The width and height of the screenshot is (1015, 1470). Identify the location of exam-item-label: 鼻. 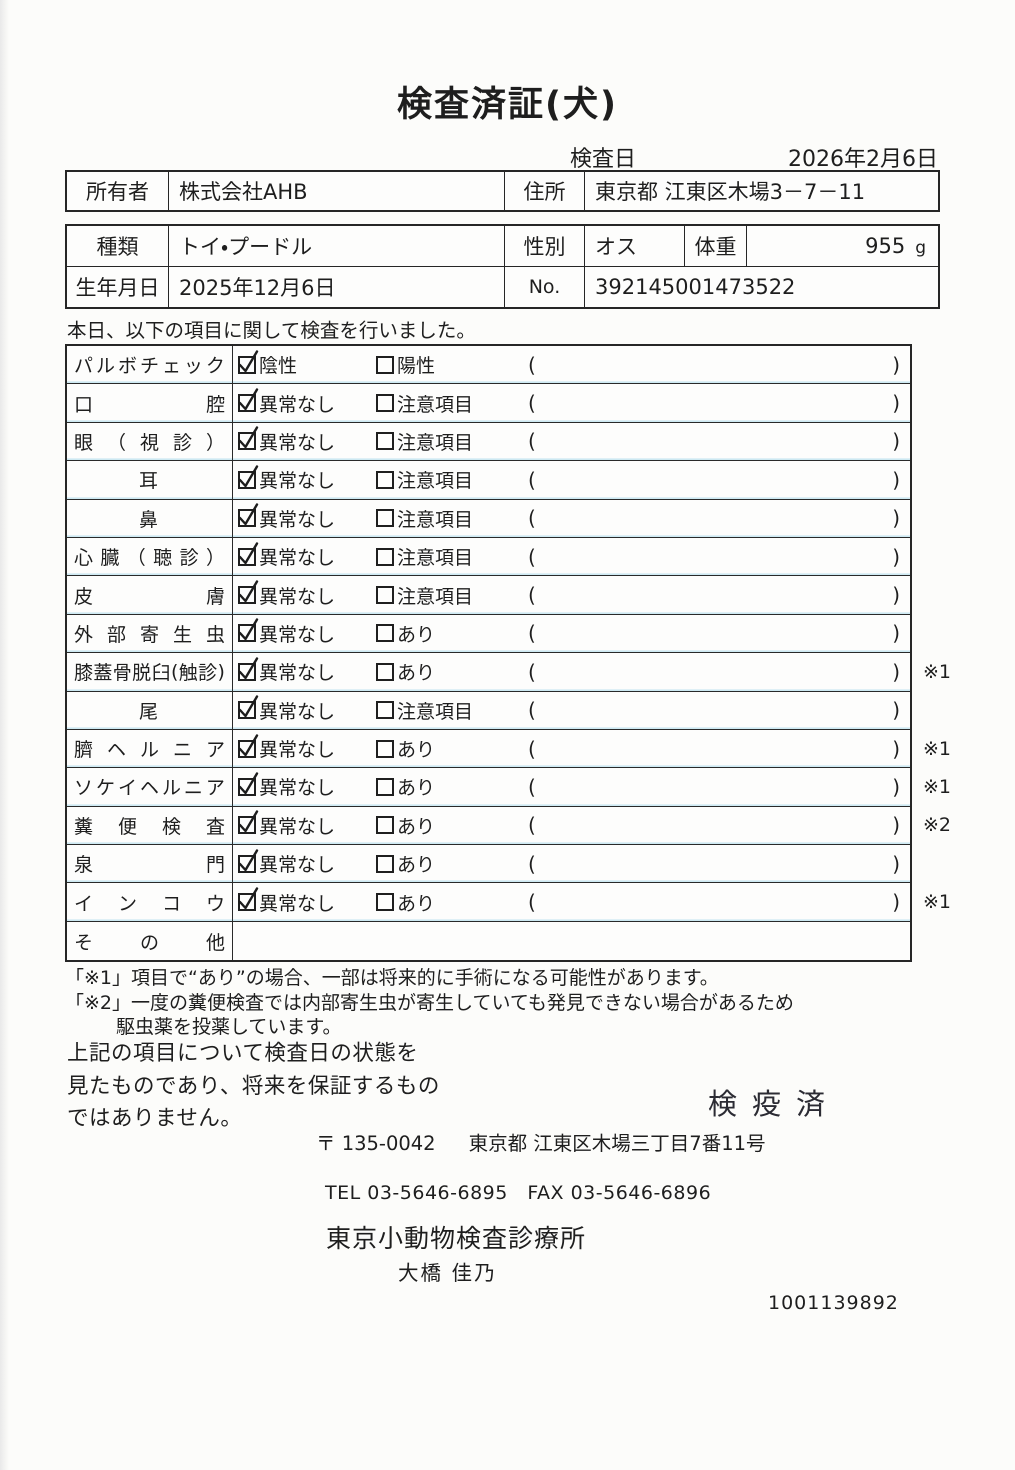
(150, 518).